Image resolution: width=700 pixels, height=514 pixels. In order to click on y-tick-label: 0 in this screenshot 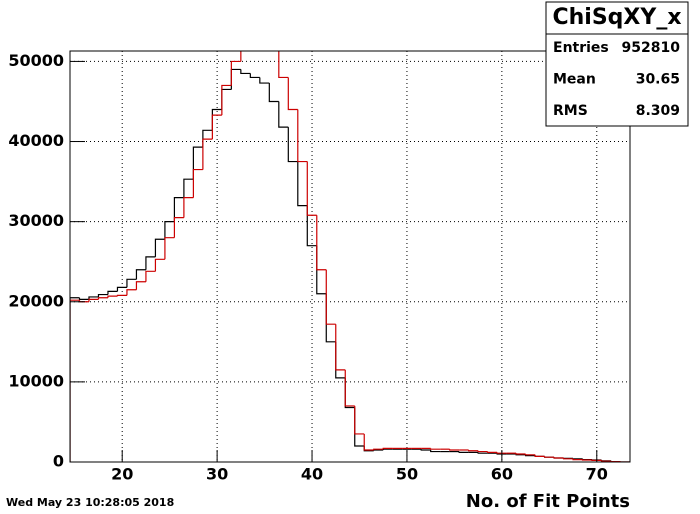, I will do `click(58, 461)`.